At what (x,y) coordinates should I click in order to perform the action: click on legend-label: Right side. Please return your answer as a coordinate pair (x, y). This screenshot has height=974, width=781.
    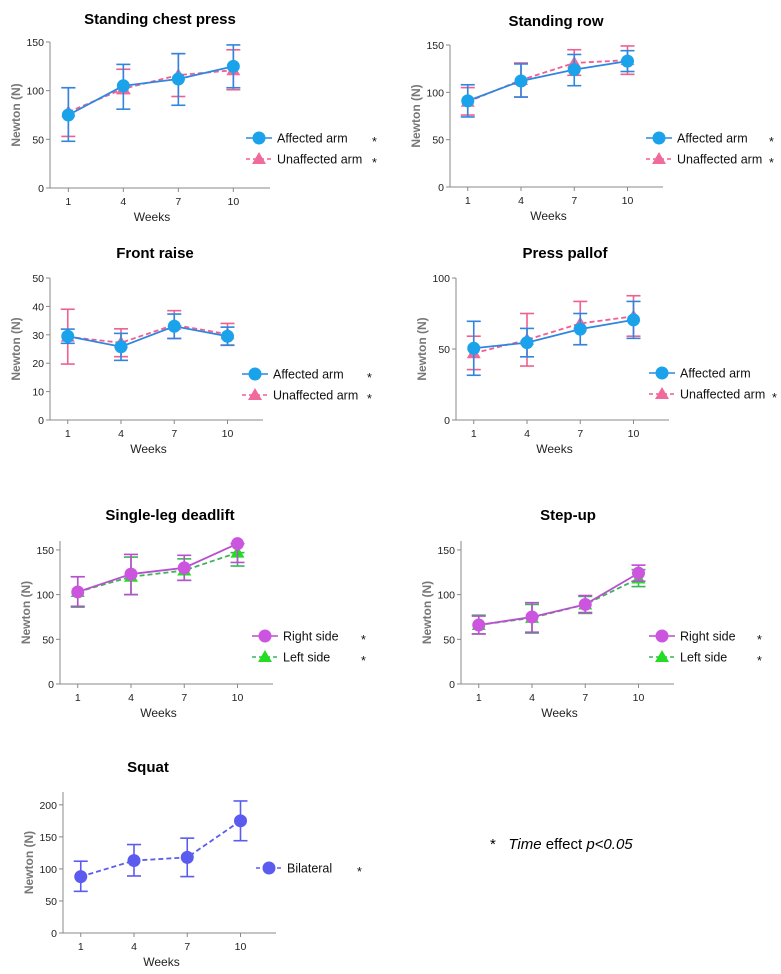
    Looking at the image, I should click on (708, 637).